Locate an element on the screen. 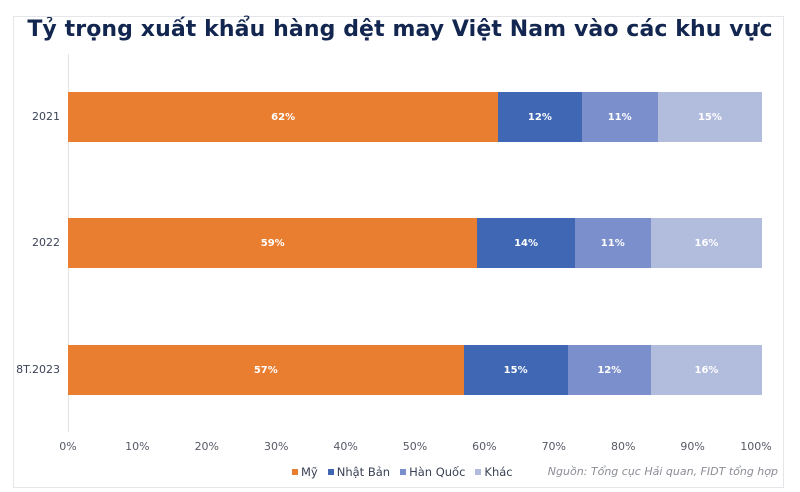 This screenshot has height=492, width=800. bar-8t-2023: 57% 15% 12% 16% is located at coordinates (415, 370).